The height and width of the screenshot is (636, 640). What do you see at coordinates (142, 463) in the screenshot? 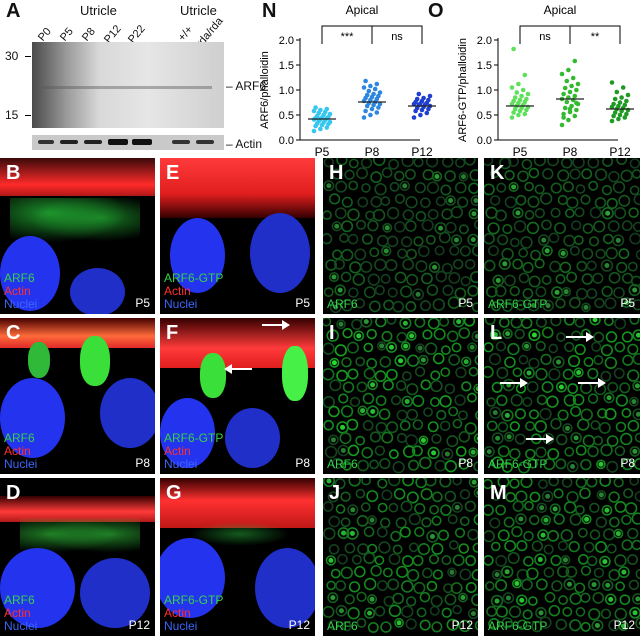
I see `age-label: P8` at bounding box center [142, 463].